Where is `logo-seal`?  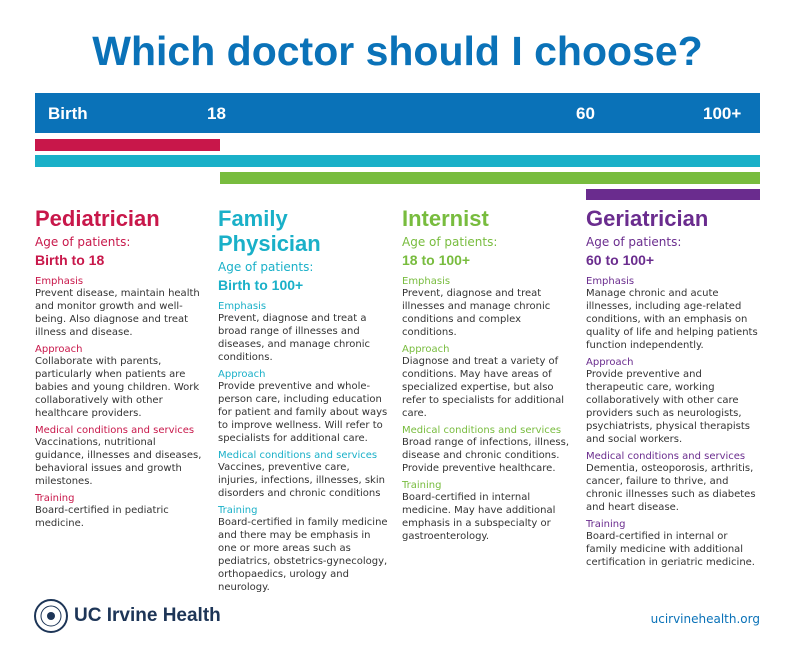
logo-seal is located at coordinates (51, 616).